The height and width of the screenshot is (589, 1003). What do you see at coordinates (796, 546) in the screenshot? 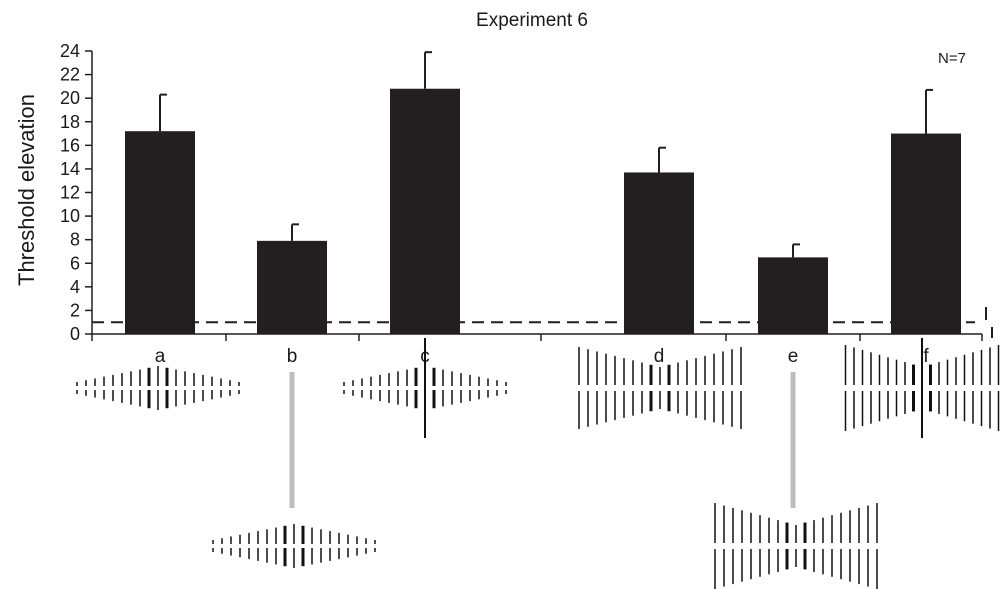
I see `stimulus-icon-e-bottom` at bounding box center [796, 546].